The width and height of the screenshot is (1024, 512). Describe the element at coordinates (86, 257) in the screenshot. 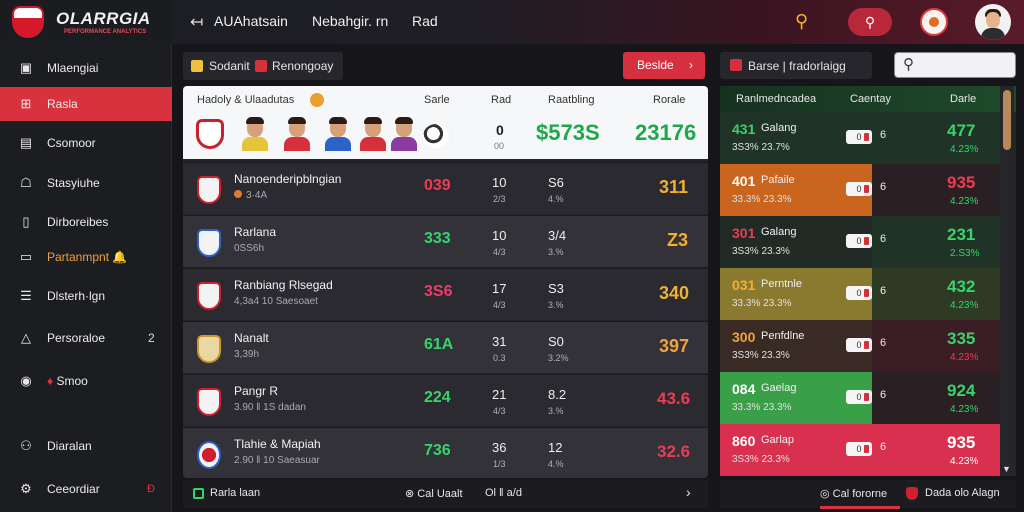

I see `sidebar-item-6: ▭ Partanmpnt 🔔` at that location.